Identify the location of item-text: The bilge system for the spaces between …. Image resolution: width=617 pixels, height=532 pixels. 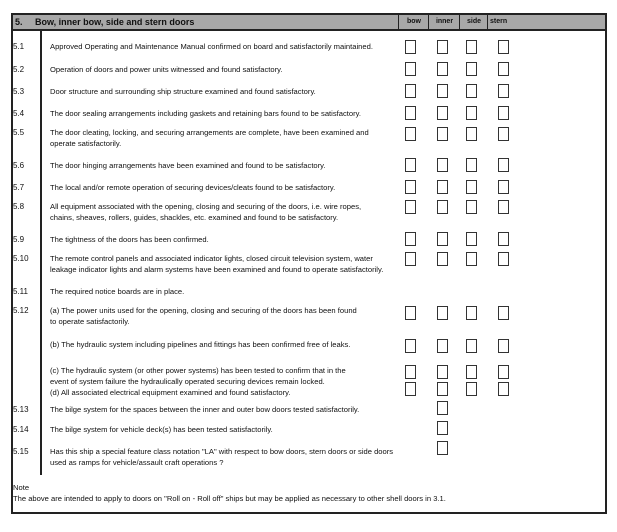
(205, 409).